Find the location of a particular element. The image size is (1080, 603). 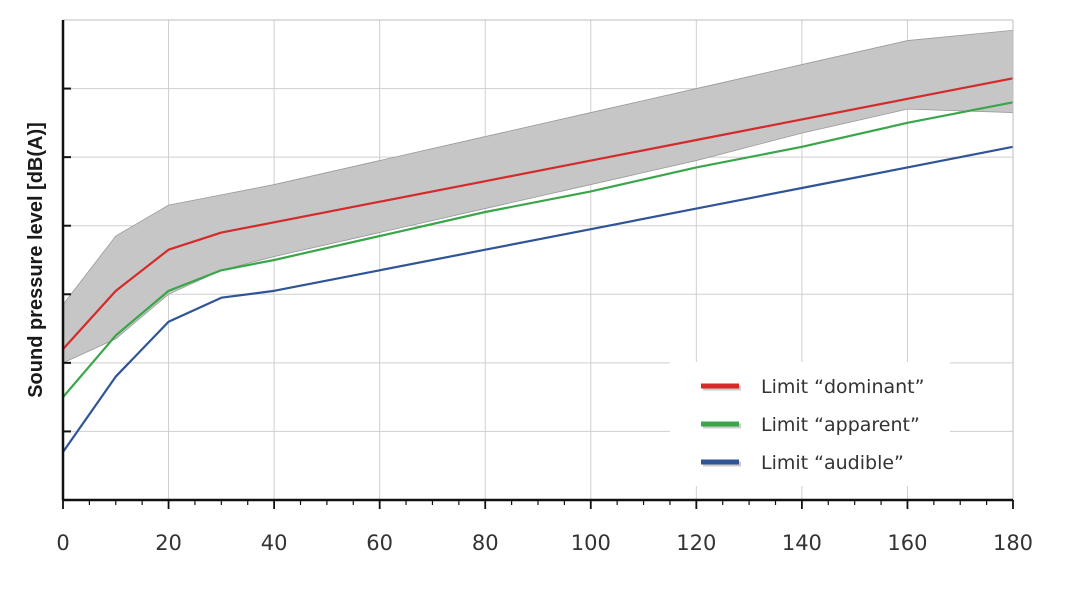

x-tick-label: 120 is located at coordinates (696, 543).